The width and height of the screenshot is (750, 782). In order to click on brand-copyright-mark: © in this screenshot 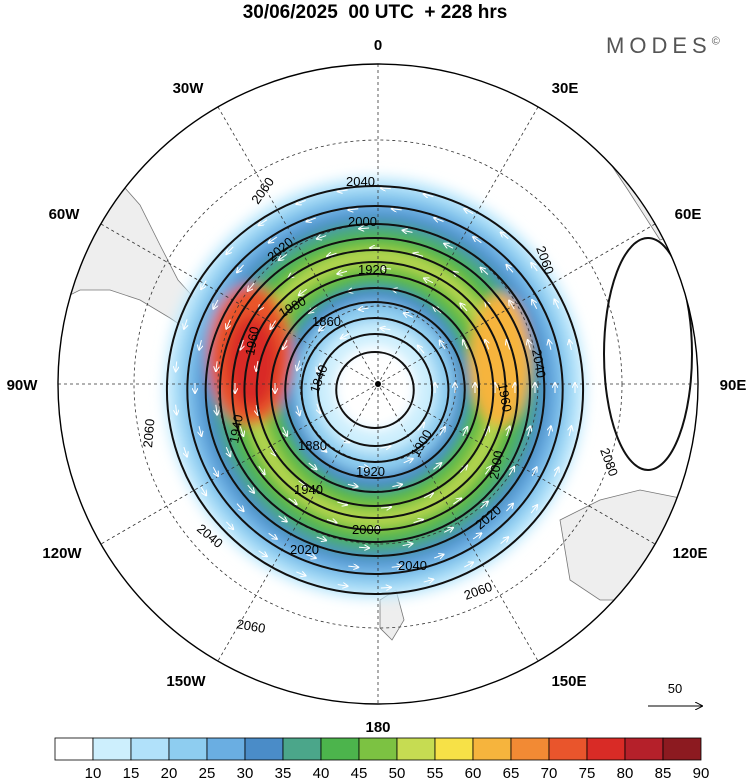, I will do `click(715, 41)`.